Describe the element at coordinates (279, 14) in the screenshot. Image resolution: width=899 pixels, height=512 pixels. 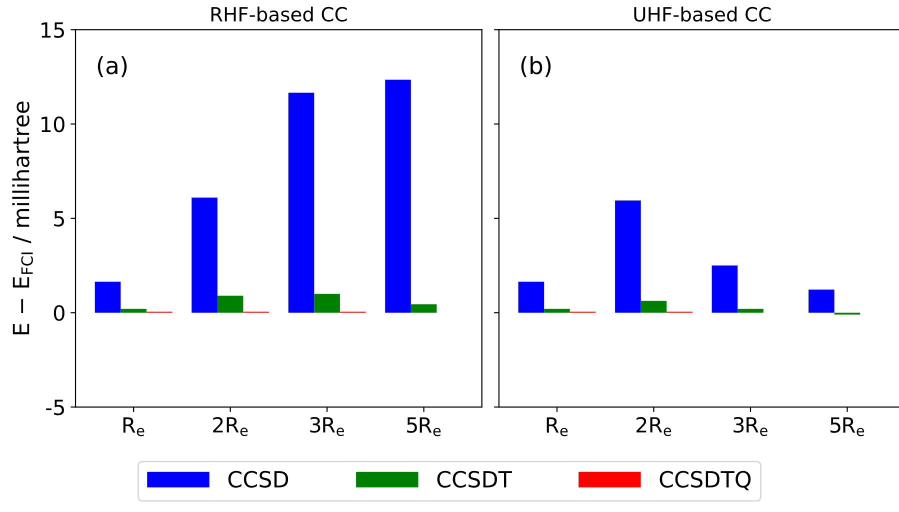
I see `chart-title: RHF-based CC` at that location.